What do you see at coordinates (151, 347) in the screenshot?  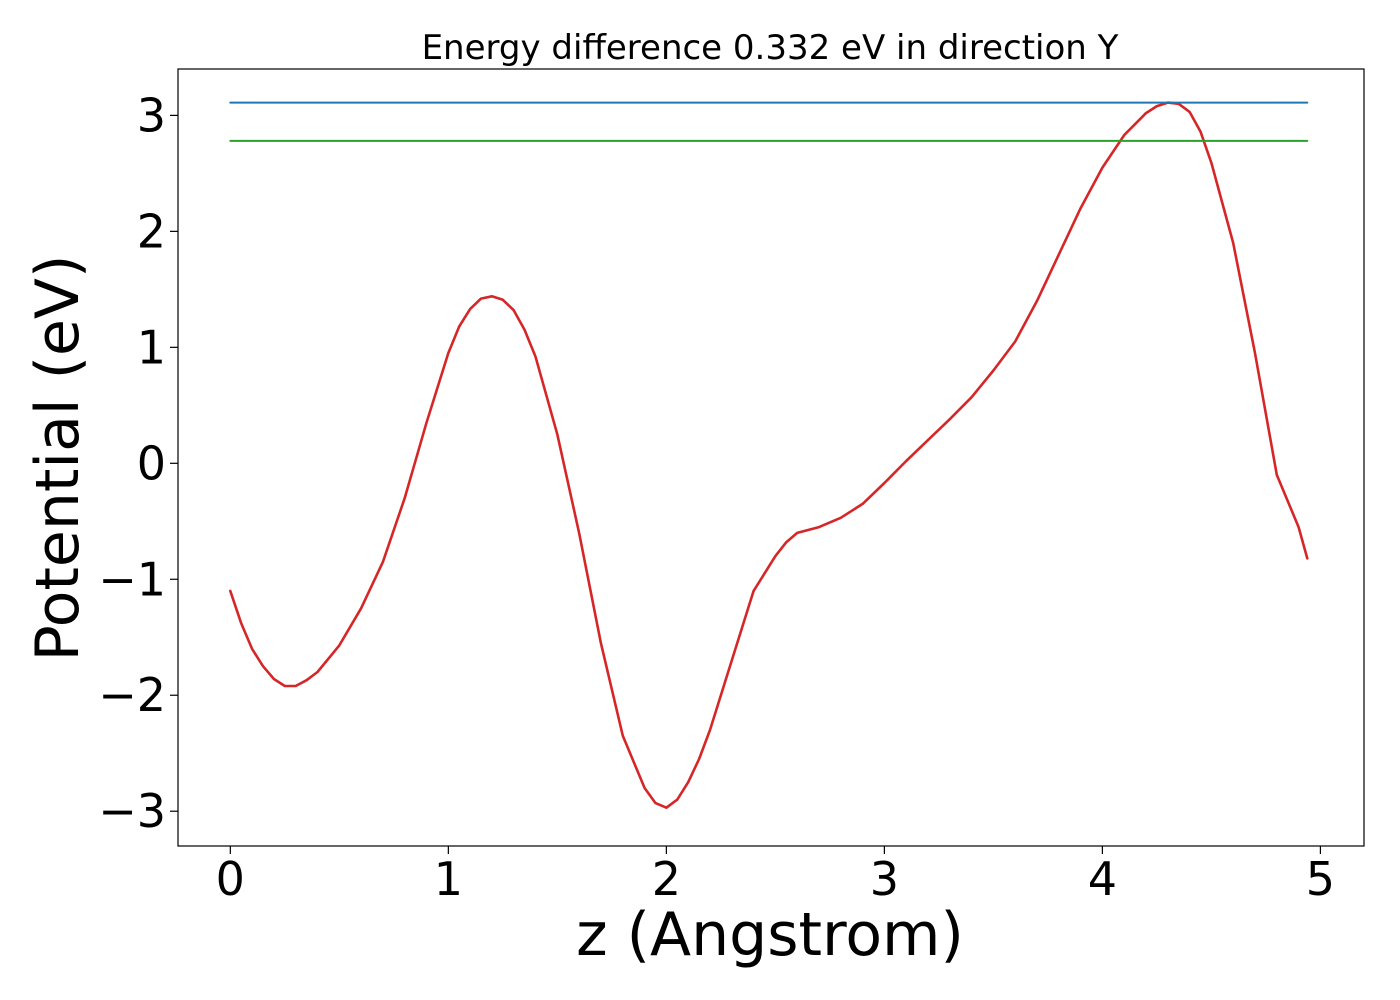 I see `y-tick-label: 1` at bounding box center [151, 347].